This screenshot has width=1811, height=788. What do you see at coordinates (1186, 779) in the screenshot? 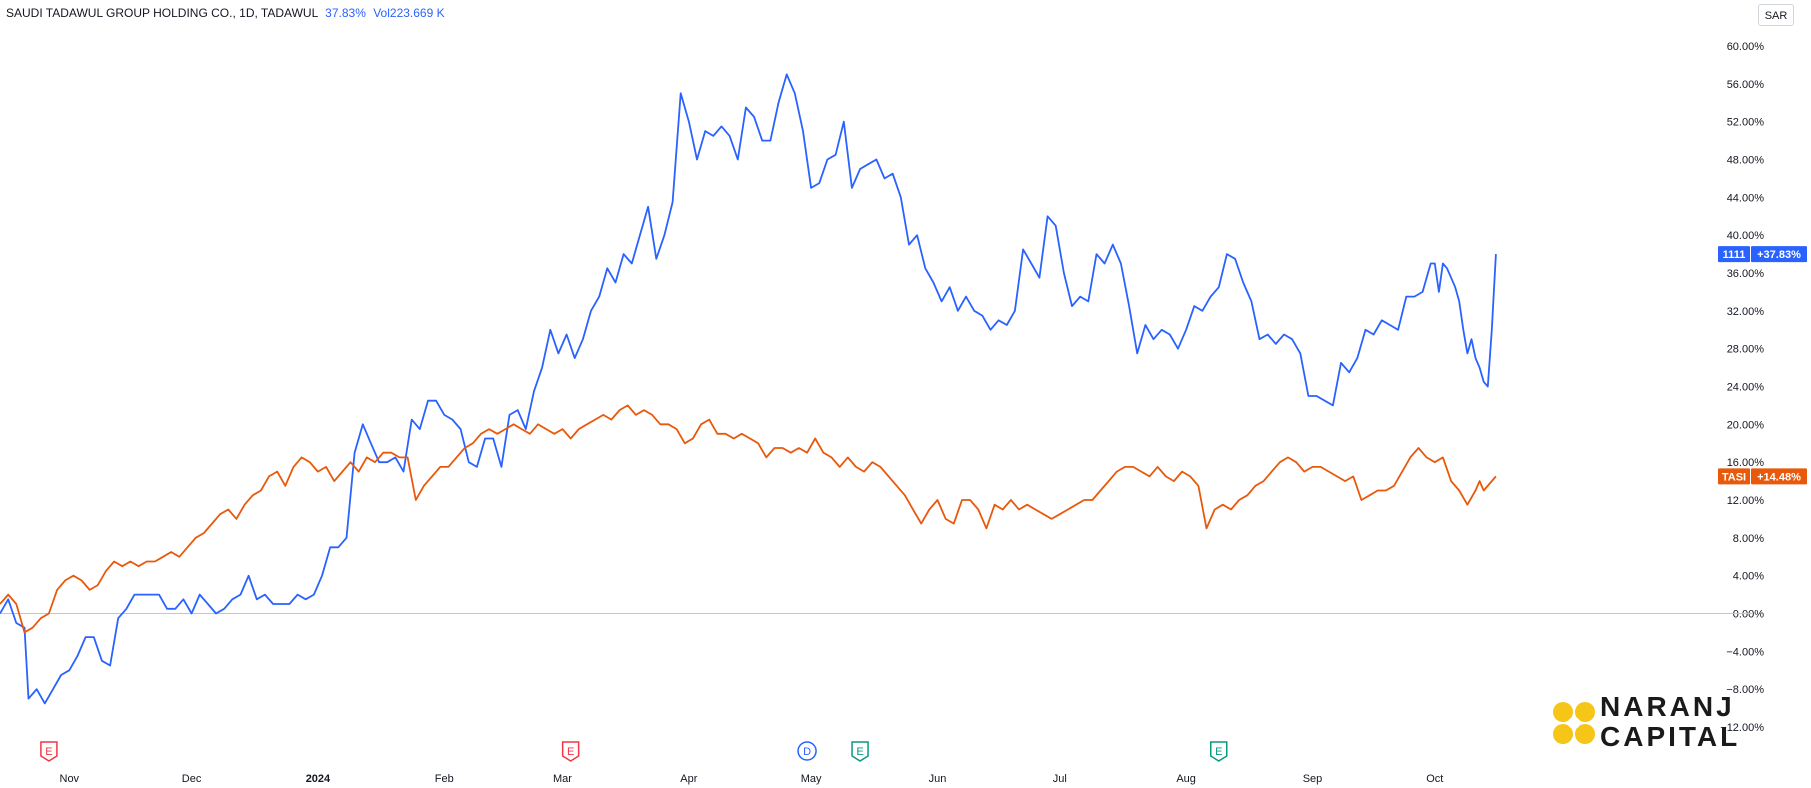
I see `x-tick-label: Aug` at bounding box center [1186, 779].